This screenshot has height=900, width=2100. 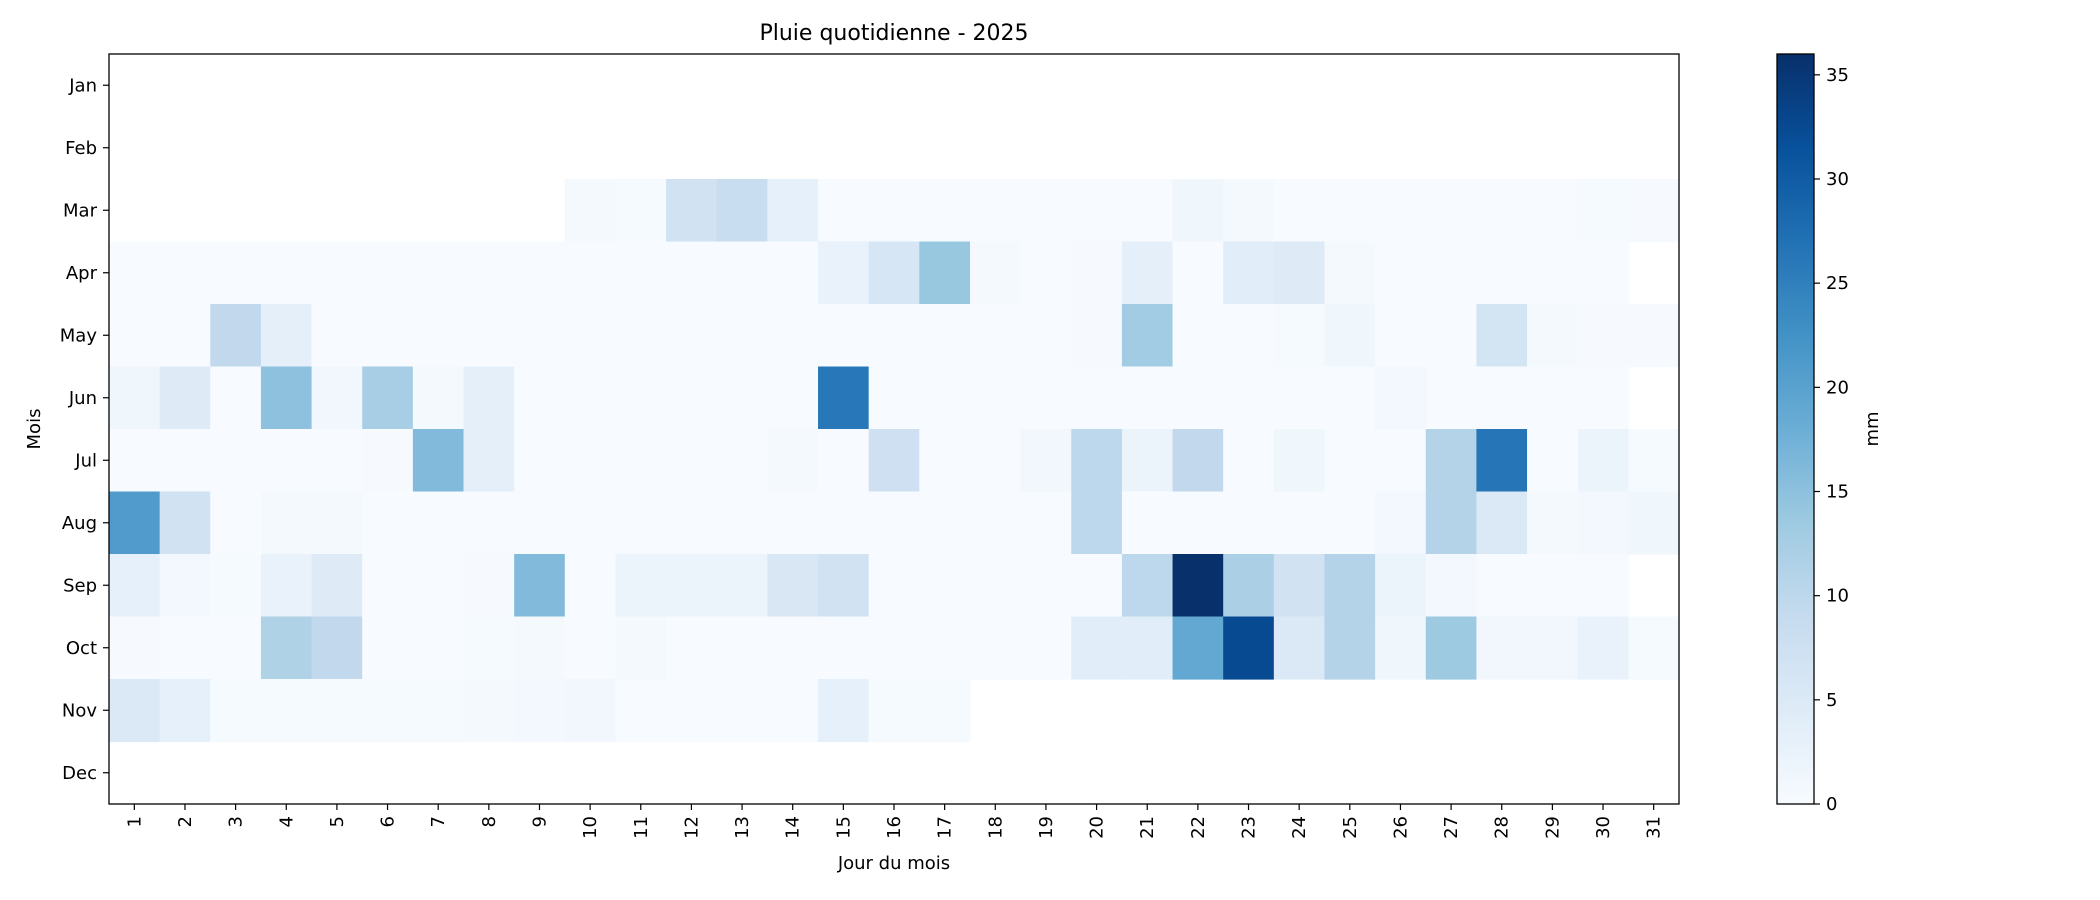 What do you see at coordinates (80, 210) in the screenshot?
I see `y-tick-label: Mar` at bounding box center [80, 210].